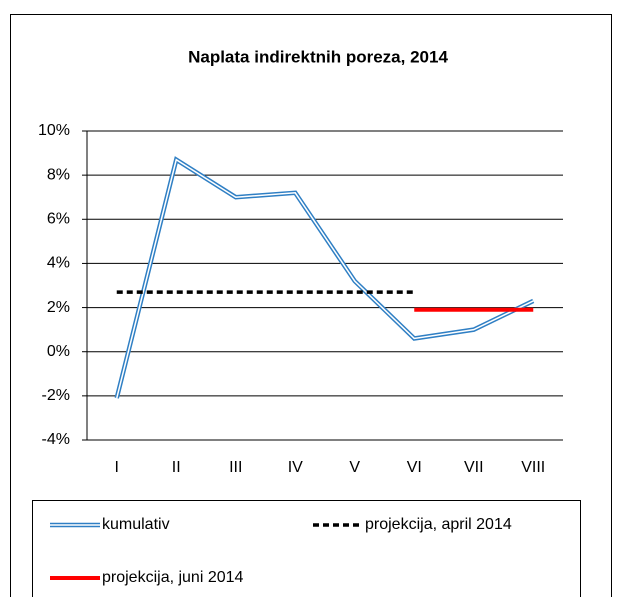 This screenshot has width=620, height=602. What do you see at coordinates (318, 56) in the screenshot?
I see `chart-title: Naplata indirektnih poreza, 2014` at bounding box center [318, 56].